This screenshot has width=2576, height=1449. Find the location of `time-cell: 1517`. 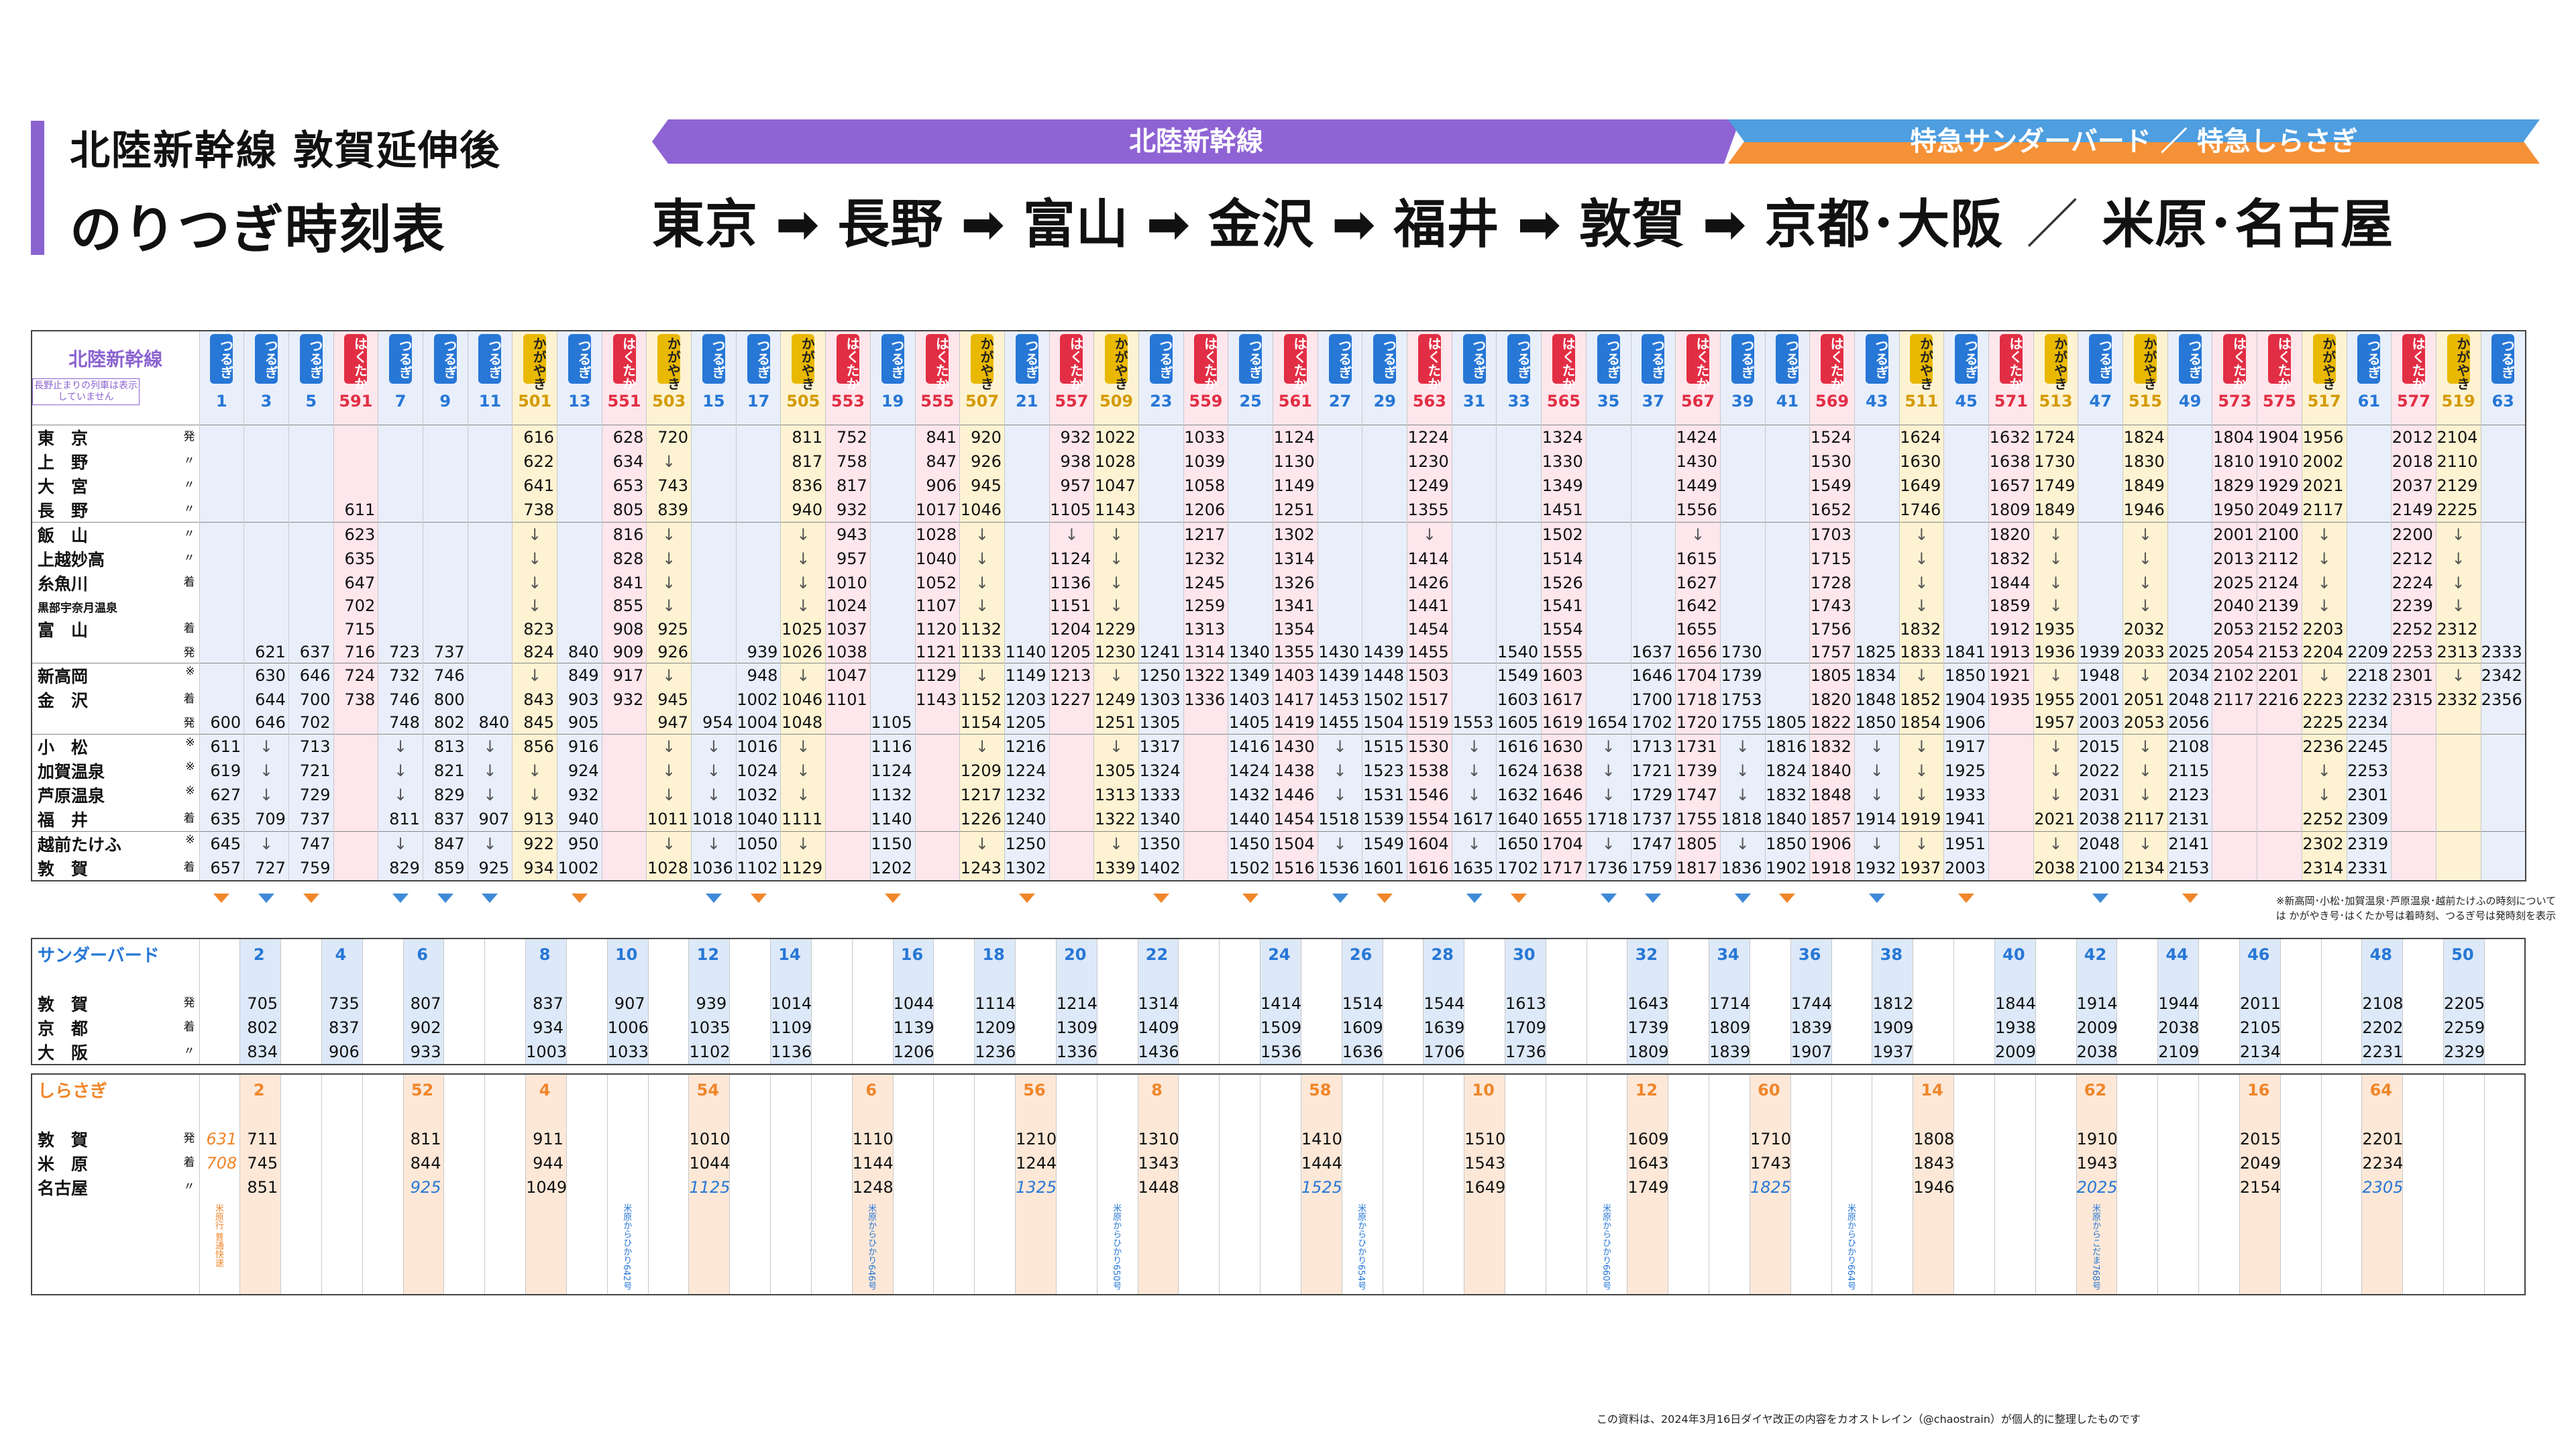

time-cell: 1517 is located at coordinates (1429, 700).